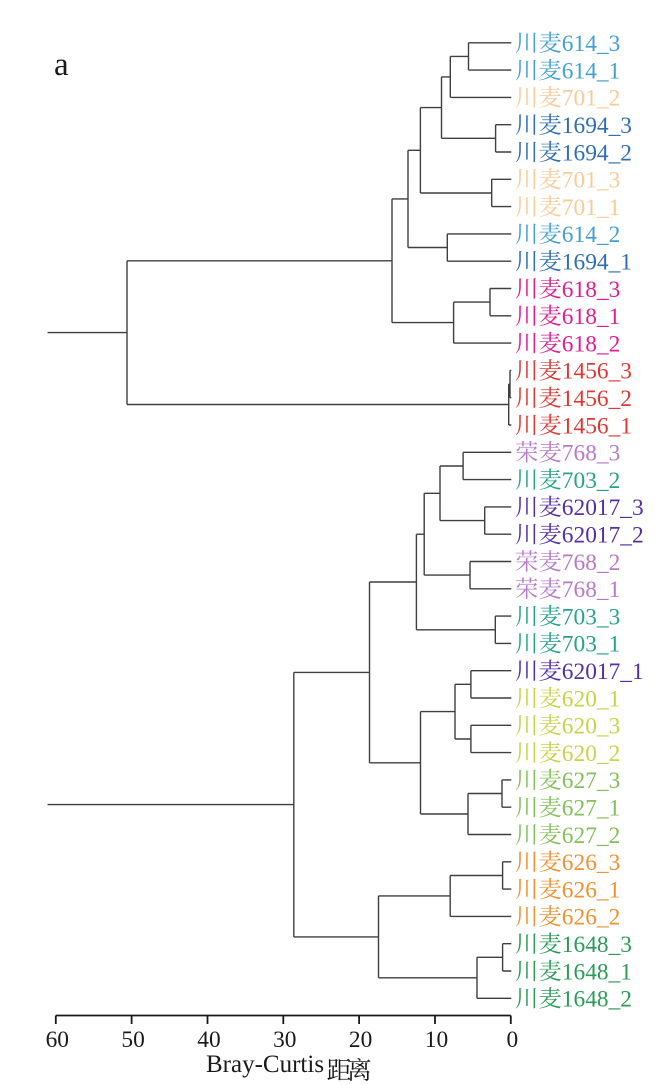 The width and height of the screenshot is (660, 1085). Describe the element at coordinates (597, 153) in the screenshot. I see `svg-text: 1694_2` at that location.